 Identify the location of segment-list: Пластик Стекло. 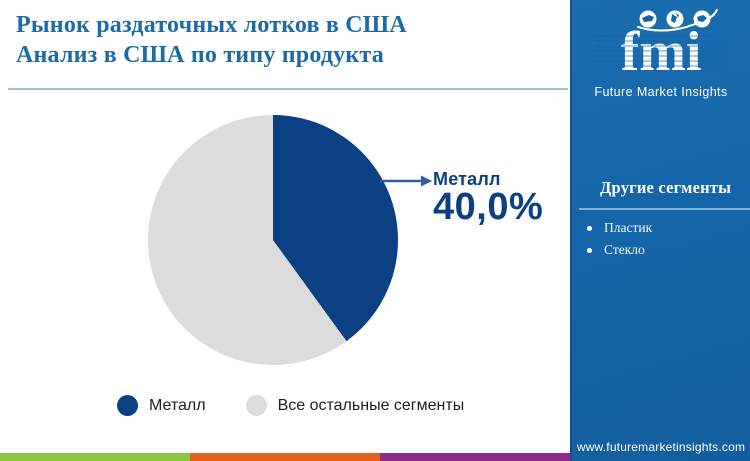
(661, 239).